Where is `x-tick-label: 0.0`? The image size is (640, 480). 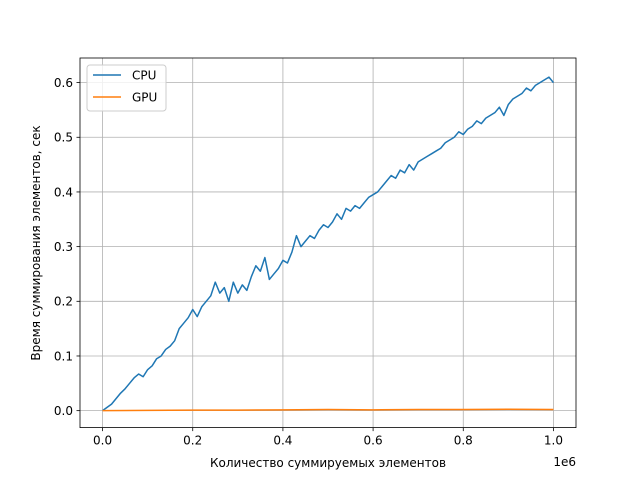 x-tick-label: 0.0 is located at coordinates (102, 441).